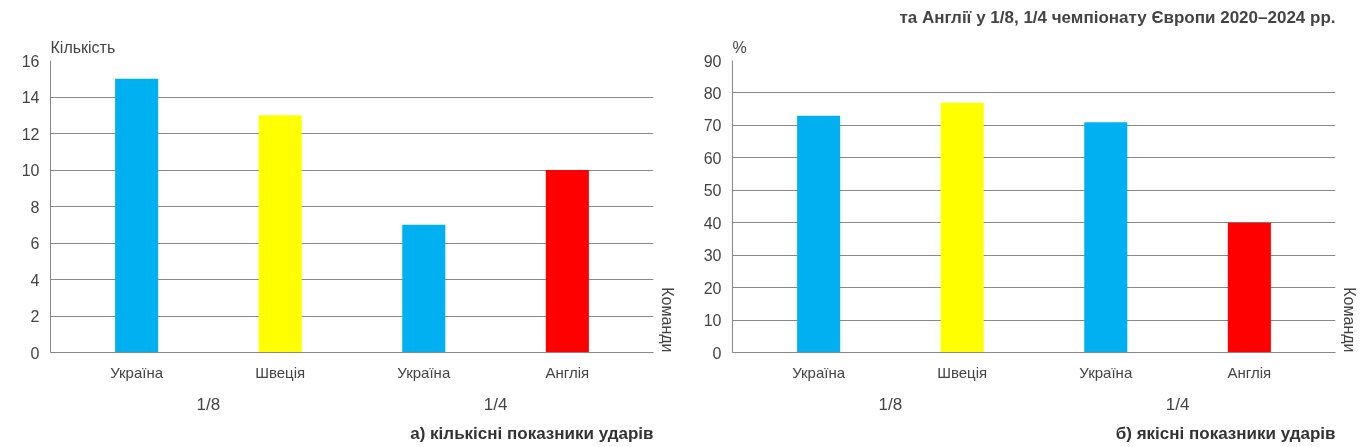 The height and width of the screenshot is (447, 1364). What do you see at coordinates (1225, 433) in the screenshot?
I see `text: б) якісні показники ударів` at bounding box center [1225, 433].